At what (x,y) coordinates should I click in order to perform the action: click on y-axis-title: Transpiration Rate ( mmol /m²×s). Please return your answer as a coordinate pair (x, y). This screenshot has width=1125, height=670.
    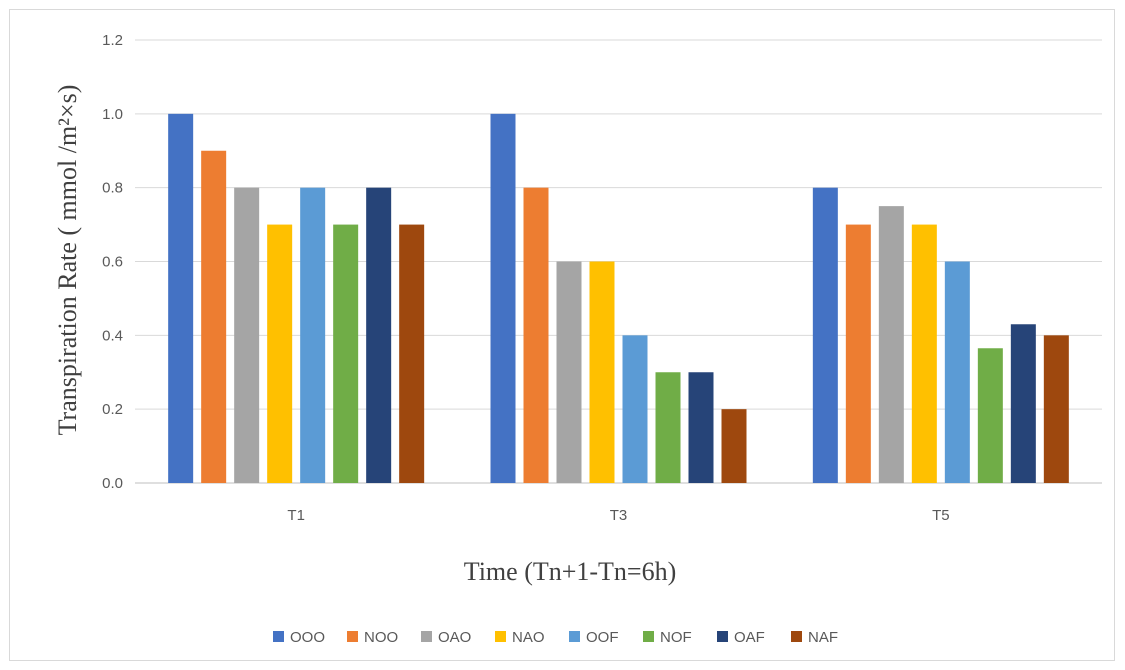
    Looking at the image, I should click on (67, 260).